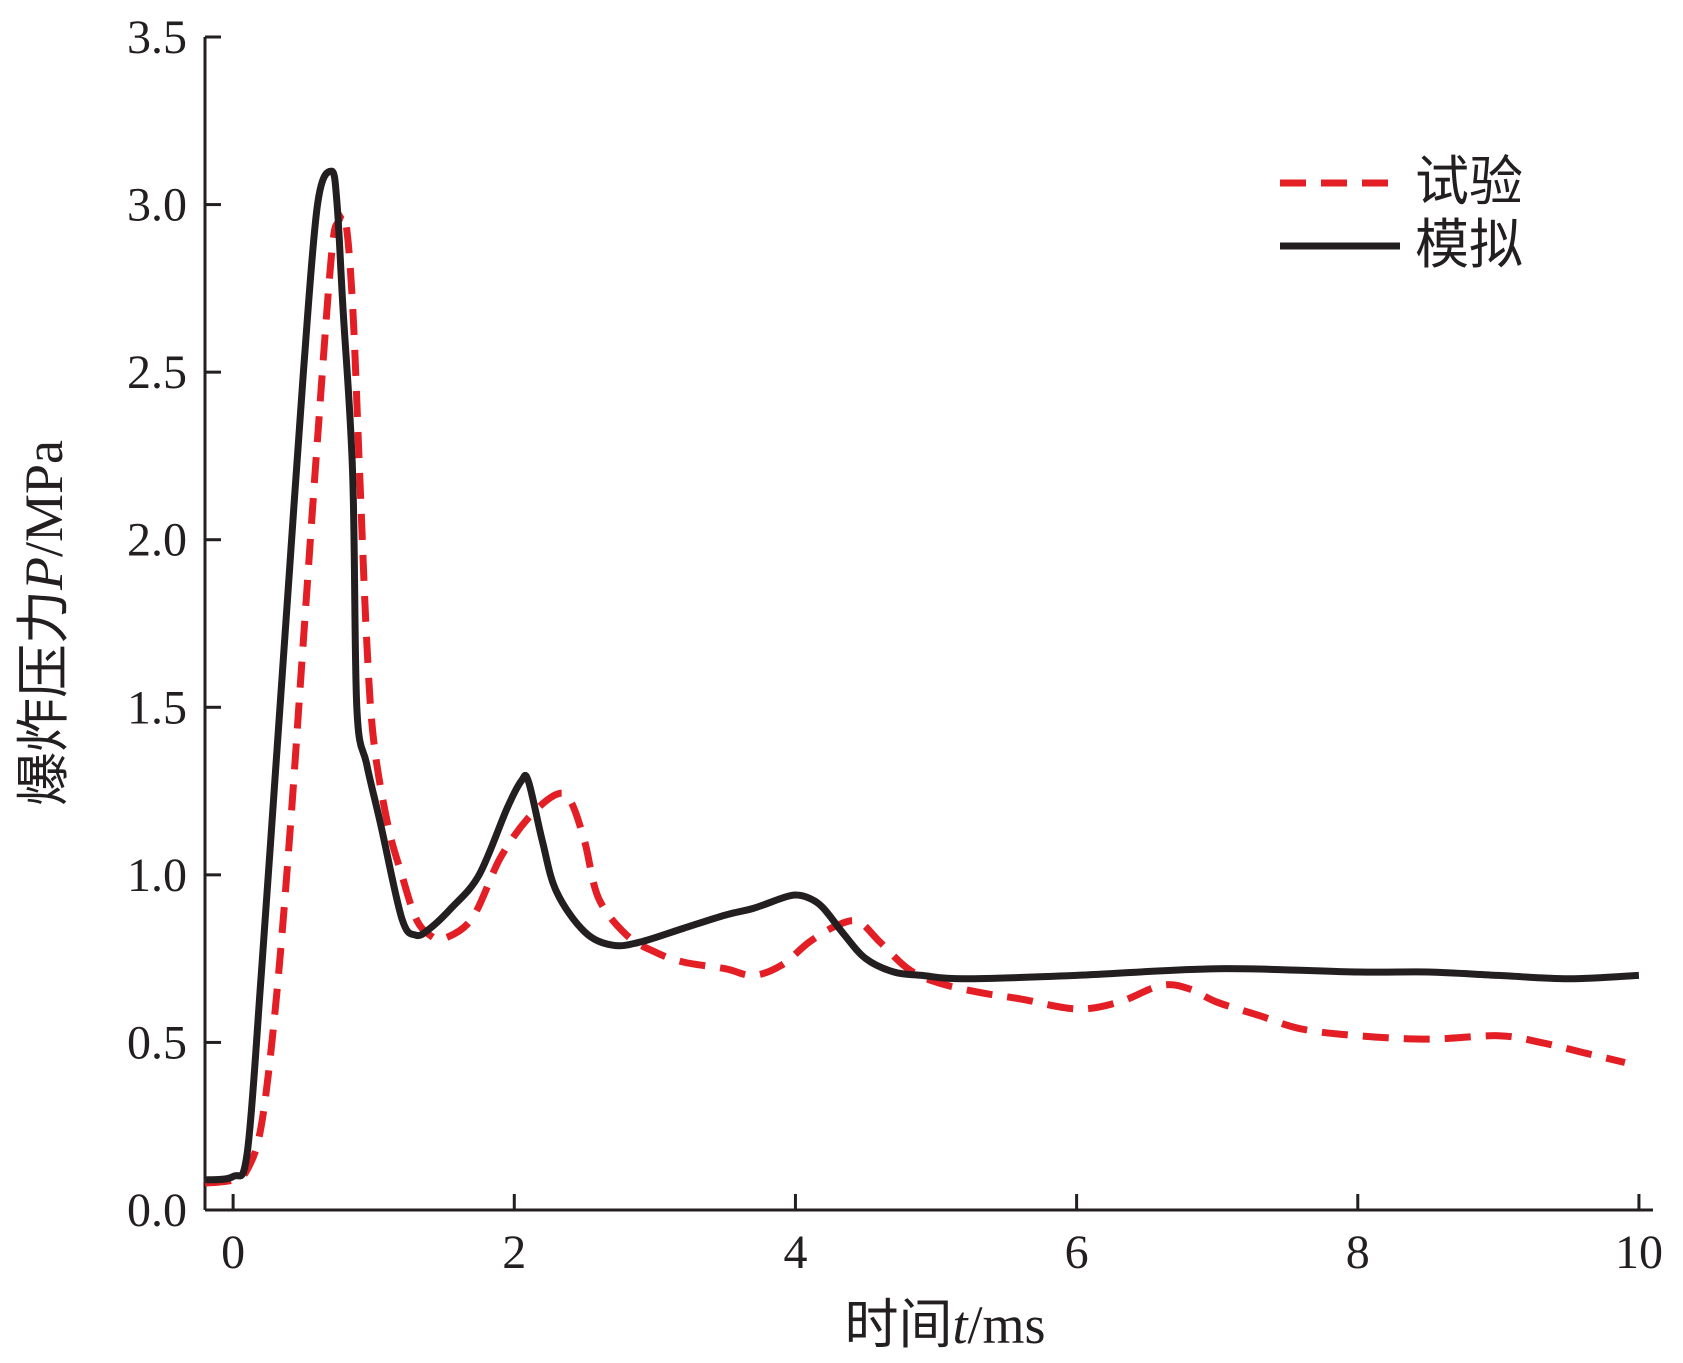  I want to click on y-tick-label: 2.5, so click(157, 372).